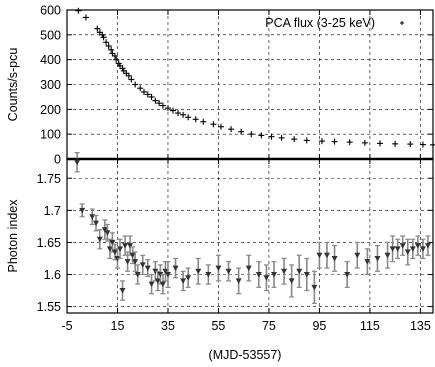  What do you see at coordinates (13, 236) in the screenshot?
I see `photon-index-y-axis-title: Photon index` at bounding box center [13, 236].